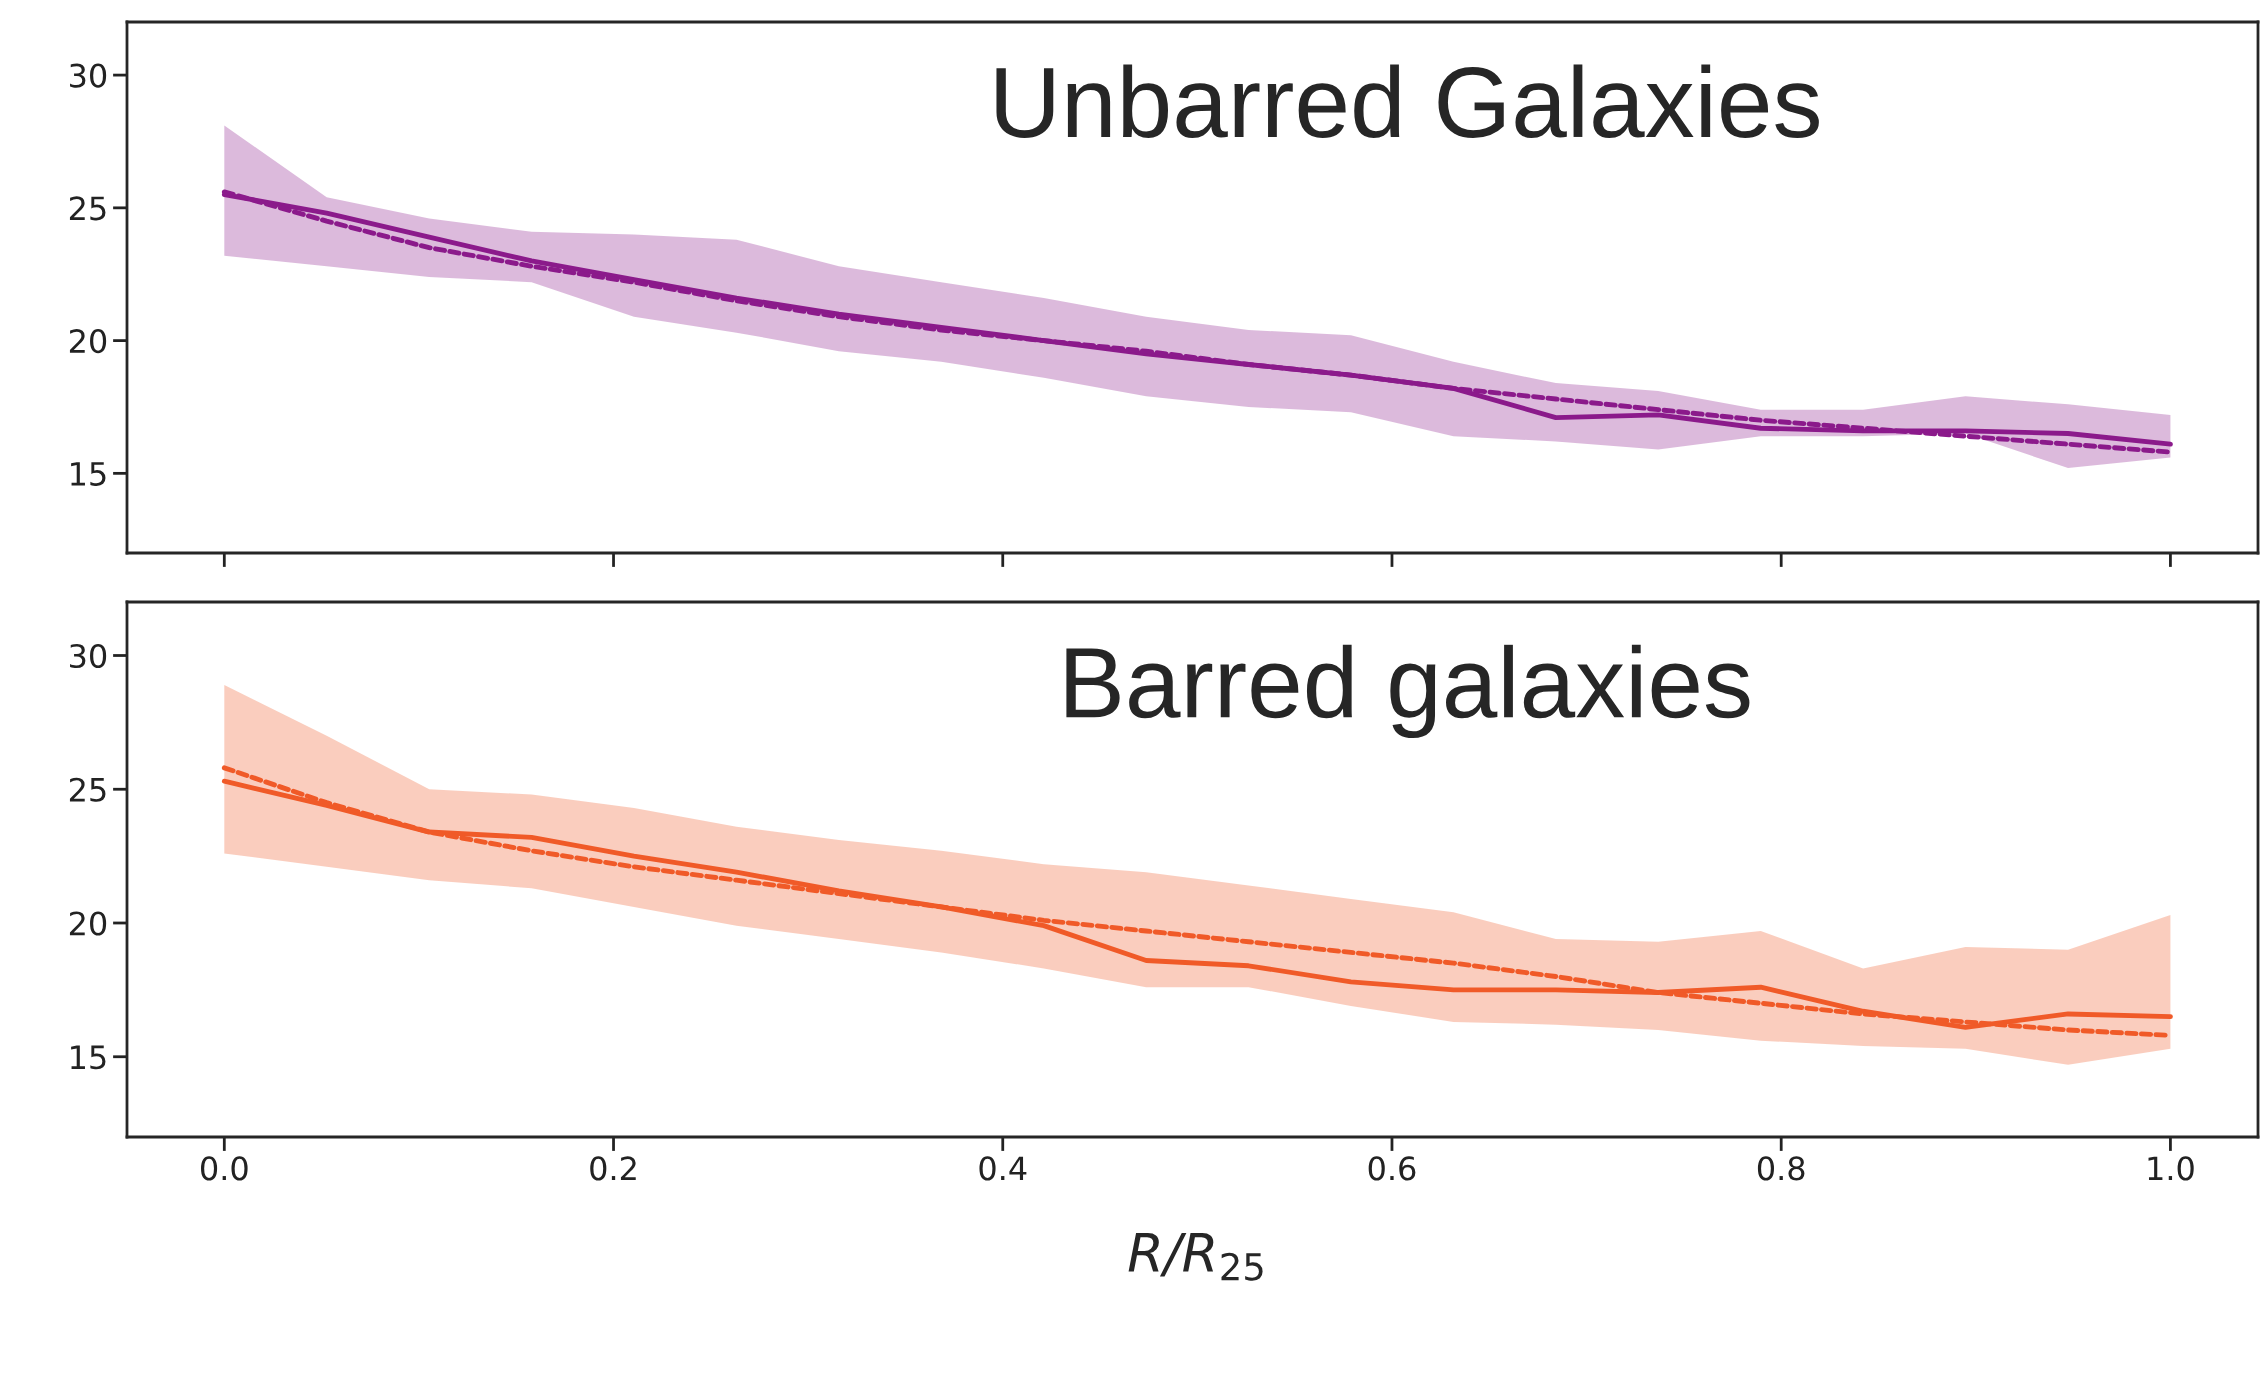 The height and width of the screenshot is (1380, 2264). What do you see at coordinates (1195, 1257) in the screenshot?
I see `x-axis-title: R/R$_{25}$` at bounding box center [1195, 1257].